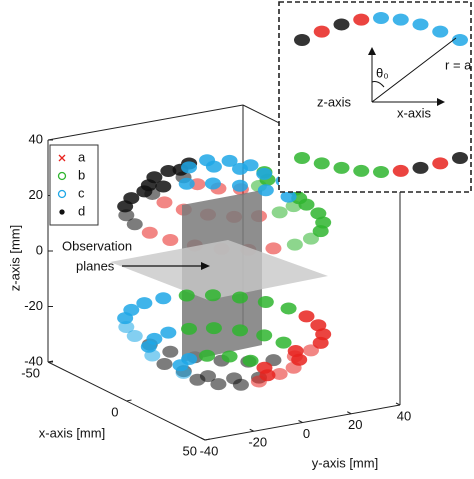 The height and width of the screenshot is (479, 474). Describe the element at coordinates (81, 192) in the screenshot. I see `legend-label: c` at that location.